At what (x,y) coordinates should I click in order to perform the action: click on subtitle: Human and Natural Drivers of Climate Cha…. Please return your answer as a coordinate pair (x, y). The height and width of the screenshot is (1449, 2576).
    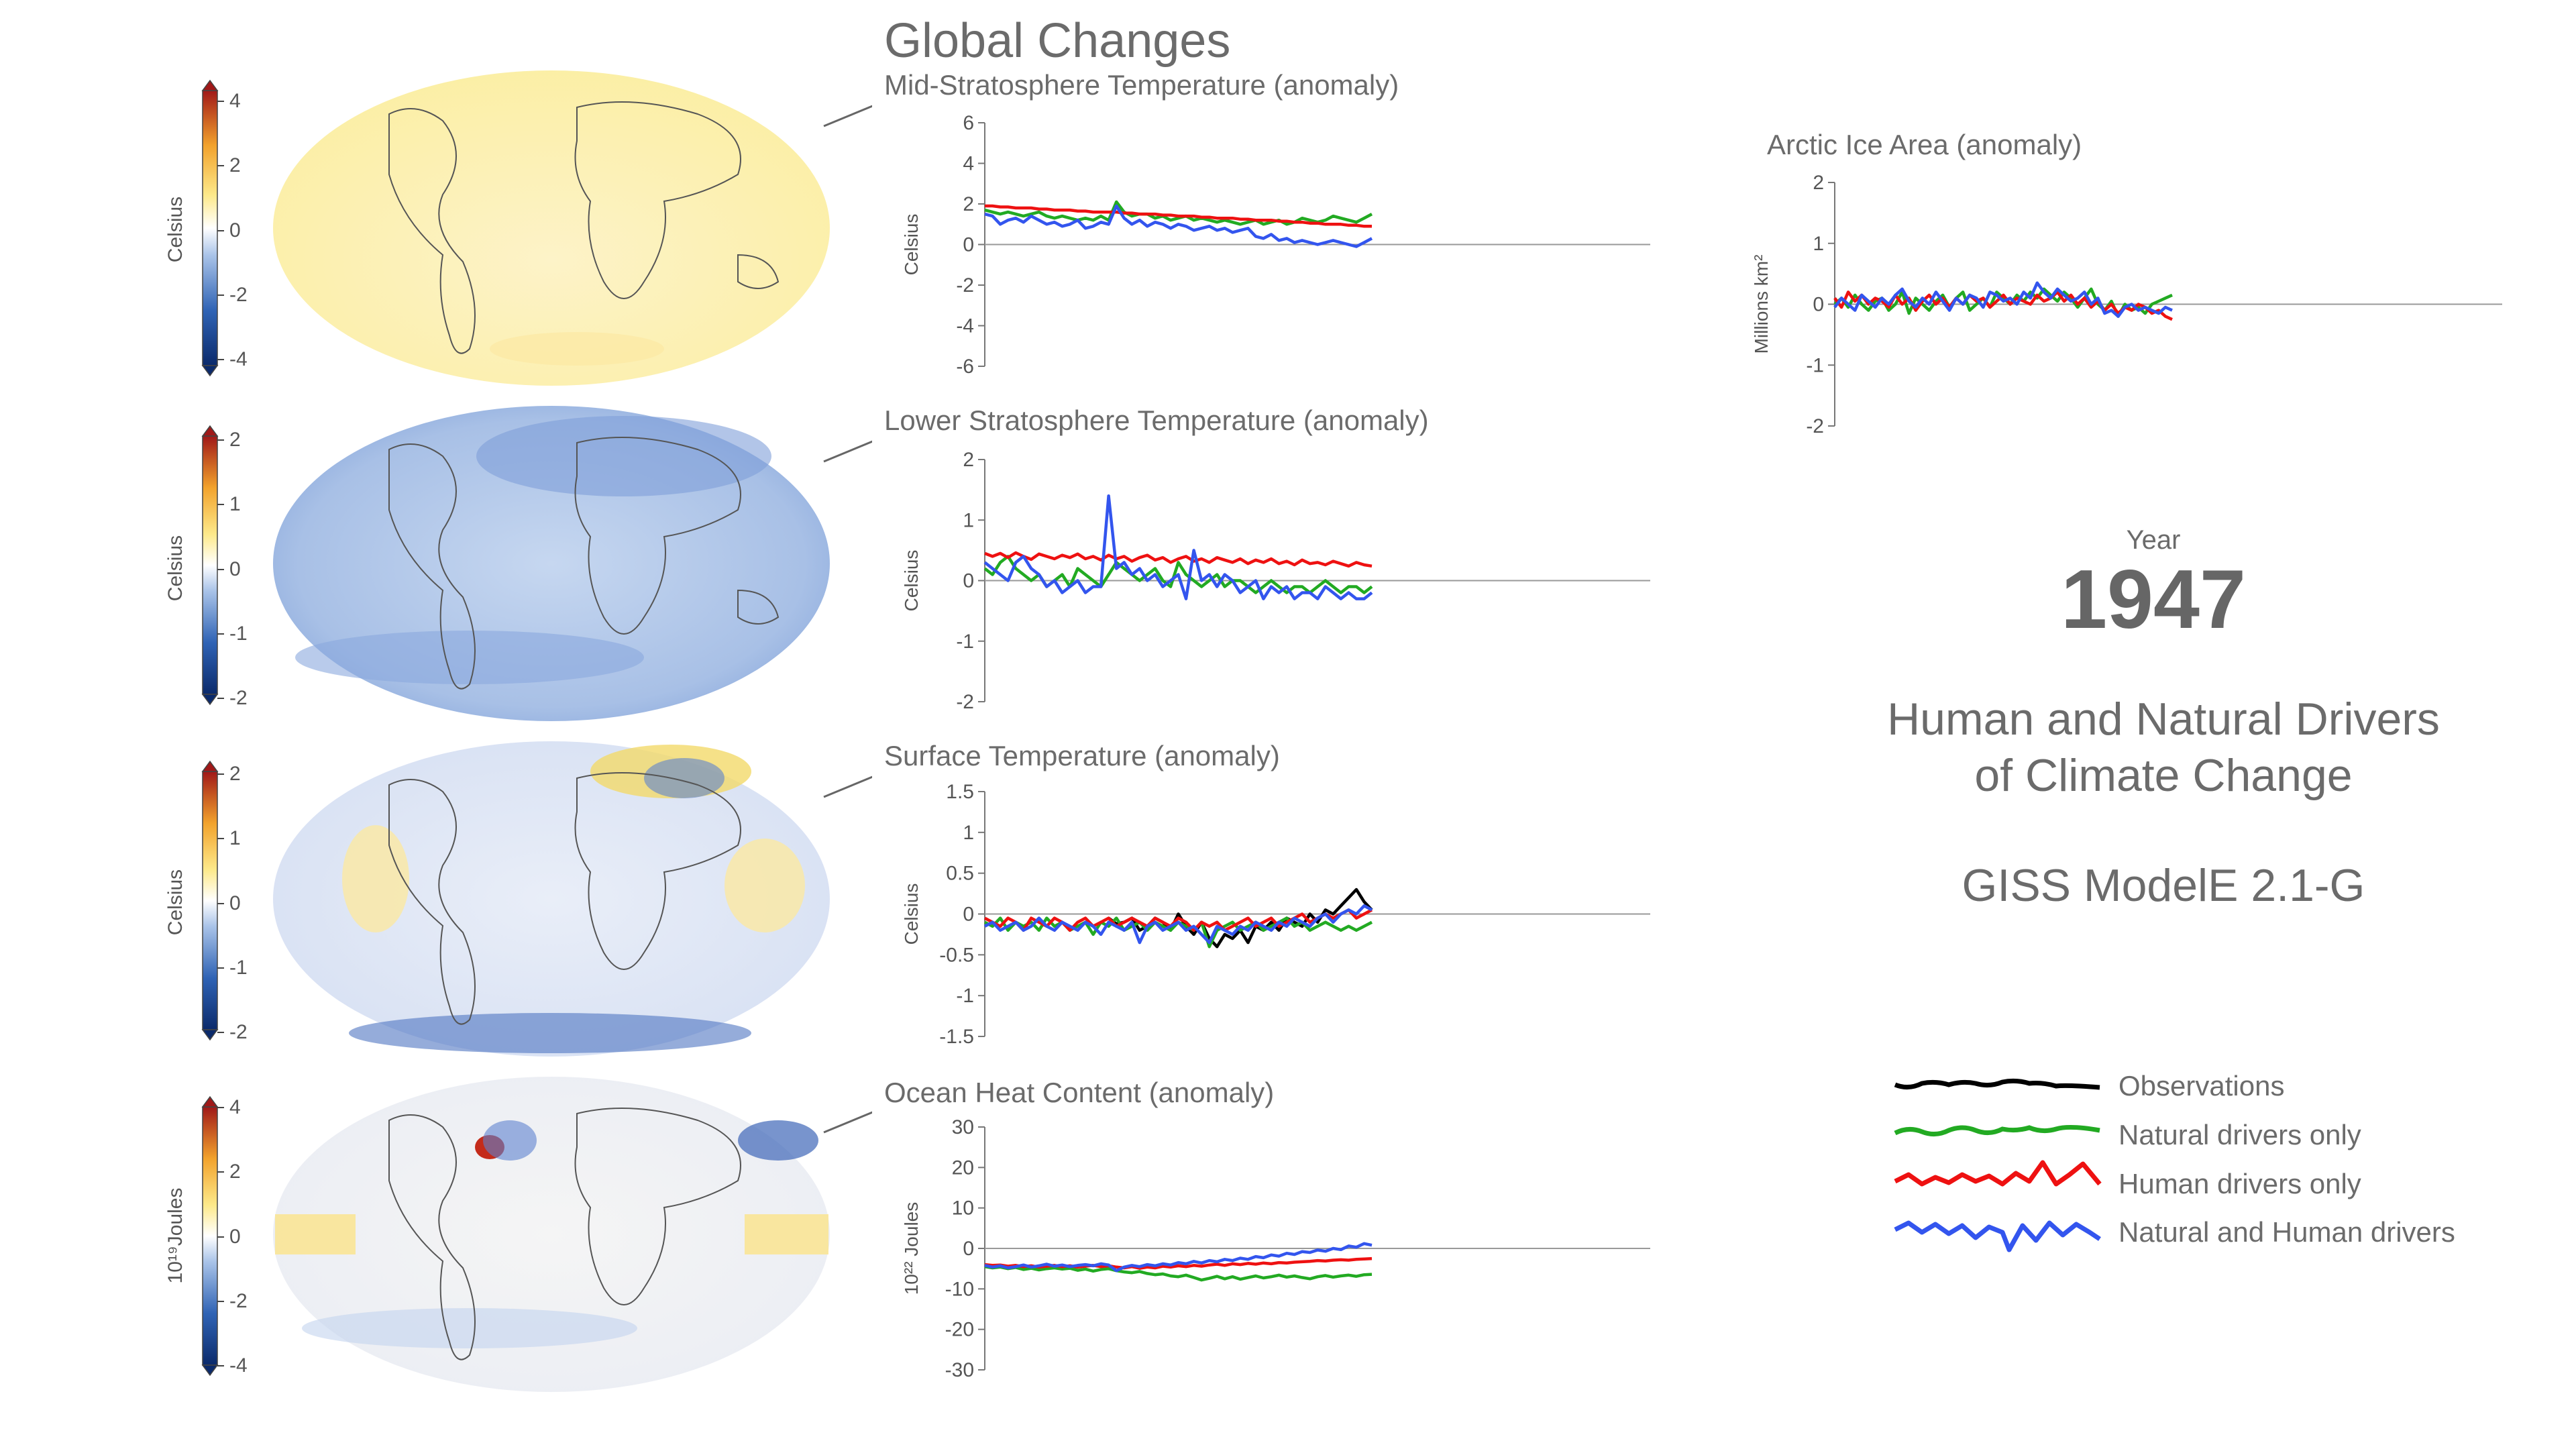
    Looking at the image, I should click on (2163, 747).